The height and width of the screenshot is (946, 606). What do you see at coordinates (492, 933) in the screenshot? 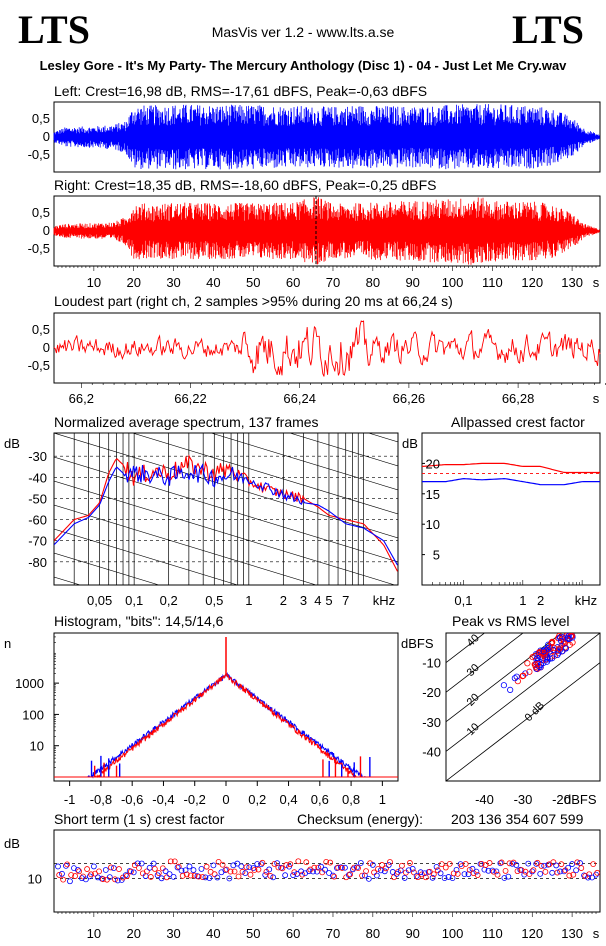
I see `time-tick-label-110: 110` at bounding box center [492, 933].